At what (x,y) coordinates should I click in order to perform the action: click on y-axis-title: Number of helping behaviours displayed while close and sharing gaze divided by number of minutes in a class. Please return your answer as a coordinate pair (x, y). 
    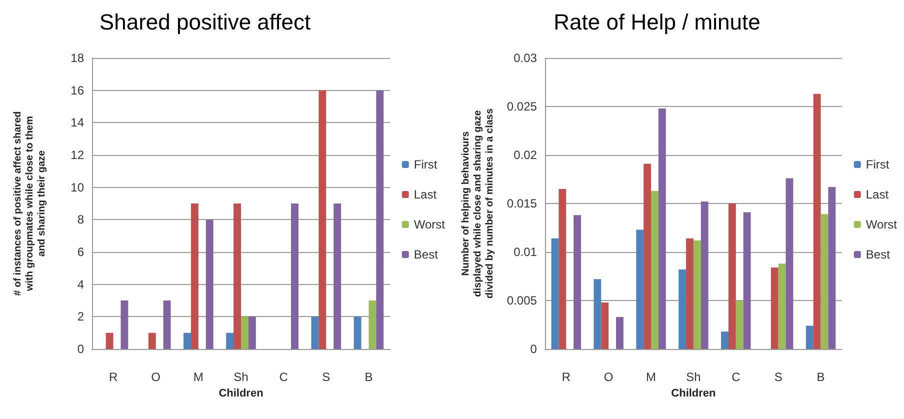
    Looking at the image, I should click on (478, 203).